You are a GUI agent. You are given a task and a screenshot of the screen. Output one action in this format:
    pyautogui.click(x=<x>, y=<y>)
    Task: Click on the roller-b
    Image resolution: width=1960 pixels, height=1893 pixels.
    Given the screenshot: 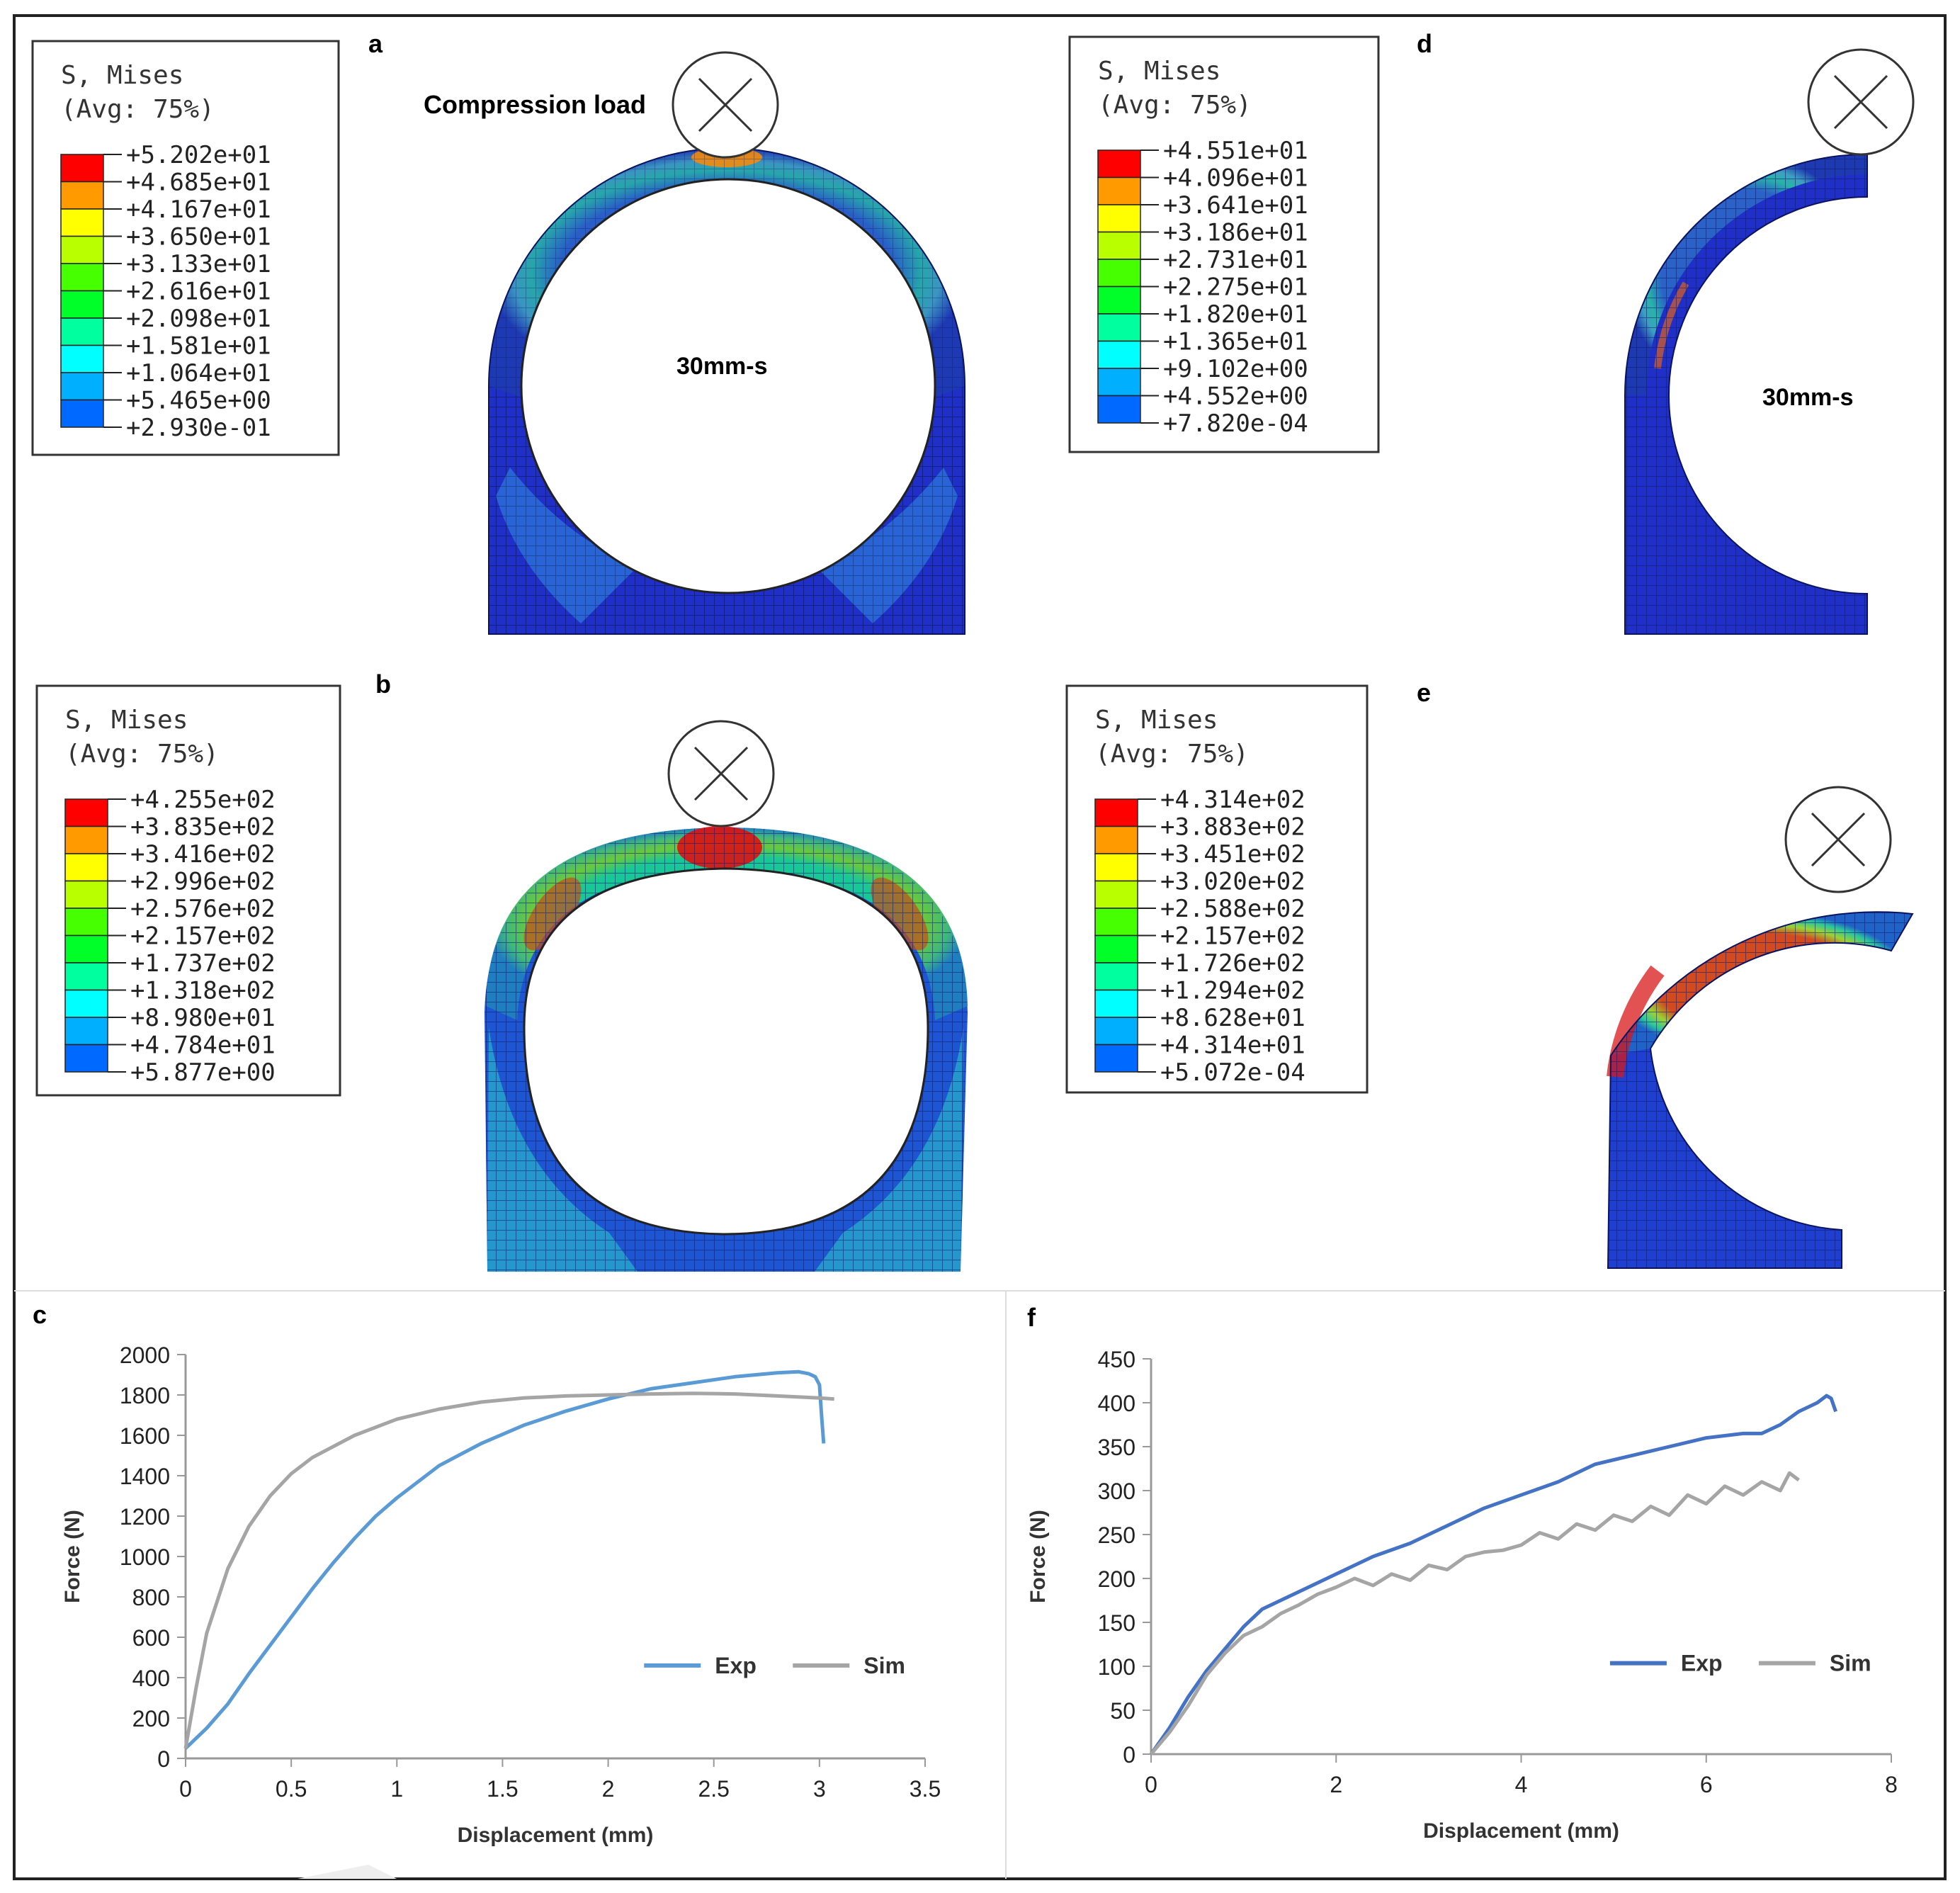 What is the action you would take?
    pyautogui.click(x=721, y=773)
    